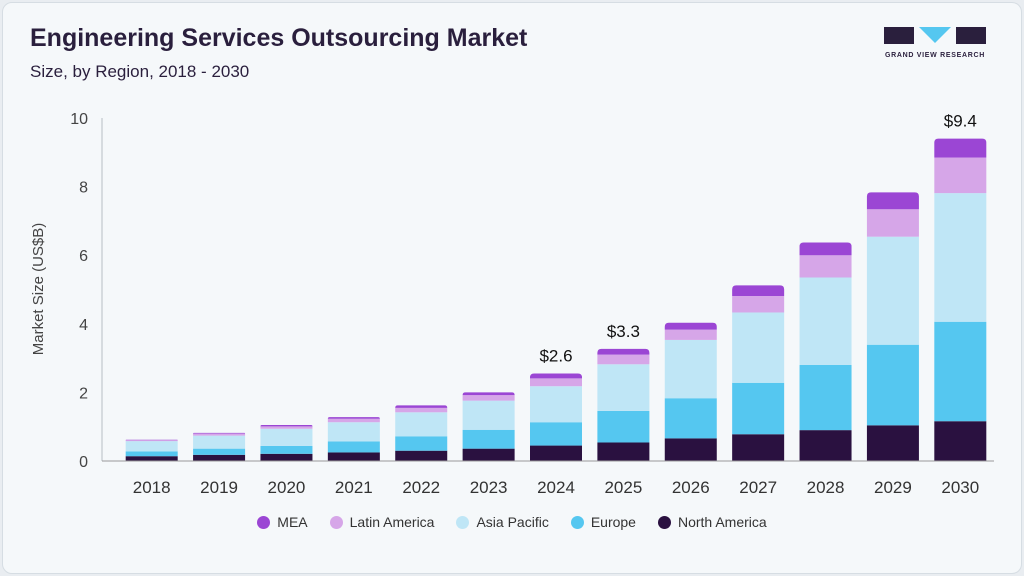 This screenshot has width=1024, height=576. Describe the element at coordinates (219, 487) in the screenshot. I see `x-tick-label: 2019` at that location.